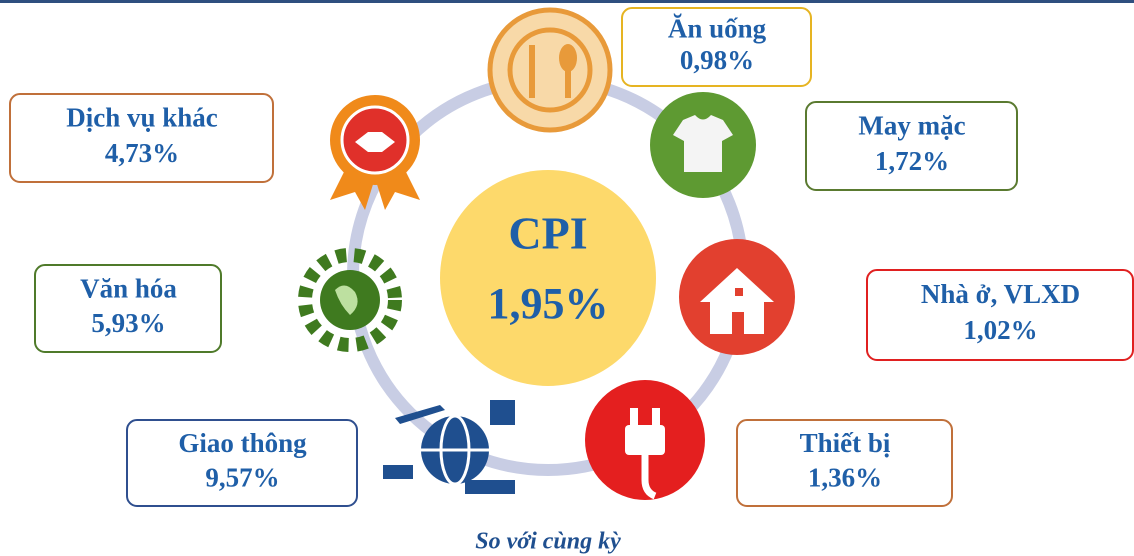  I want to click on node-label: May mặc, so click(911, 126).